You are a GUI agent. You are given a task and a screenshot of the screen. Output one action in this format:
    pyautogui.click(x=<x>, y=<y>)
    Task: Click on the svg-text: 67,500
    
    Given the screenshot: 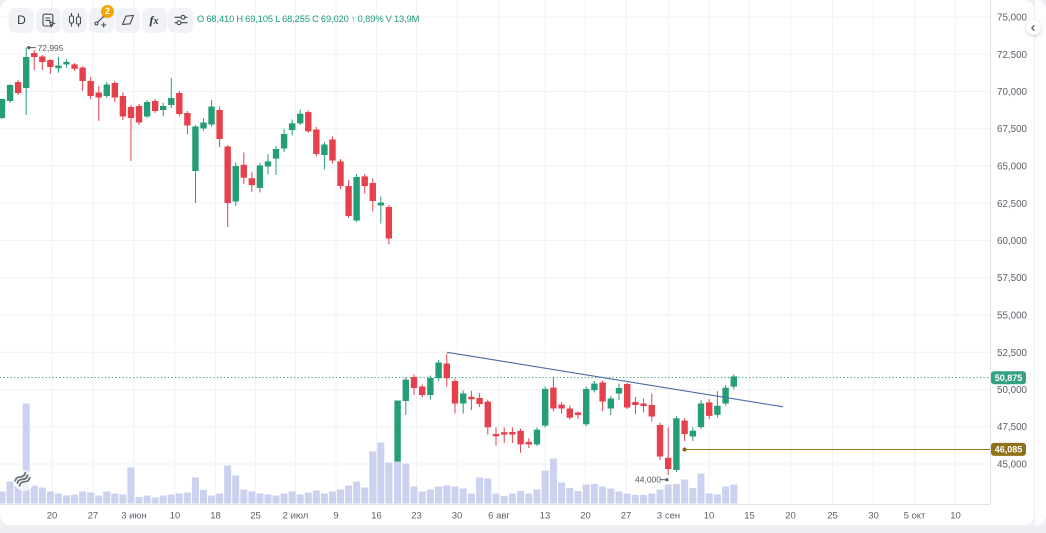 What is the action you would take?
    pyautogui.click(x=1012, y=129)
    